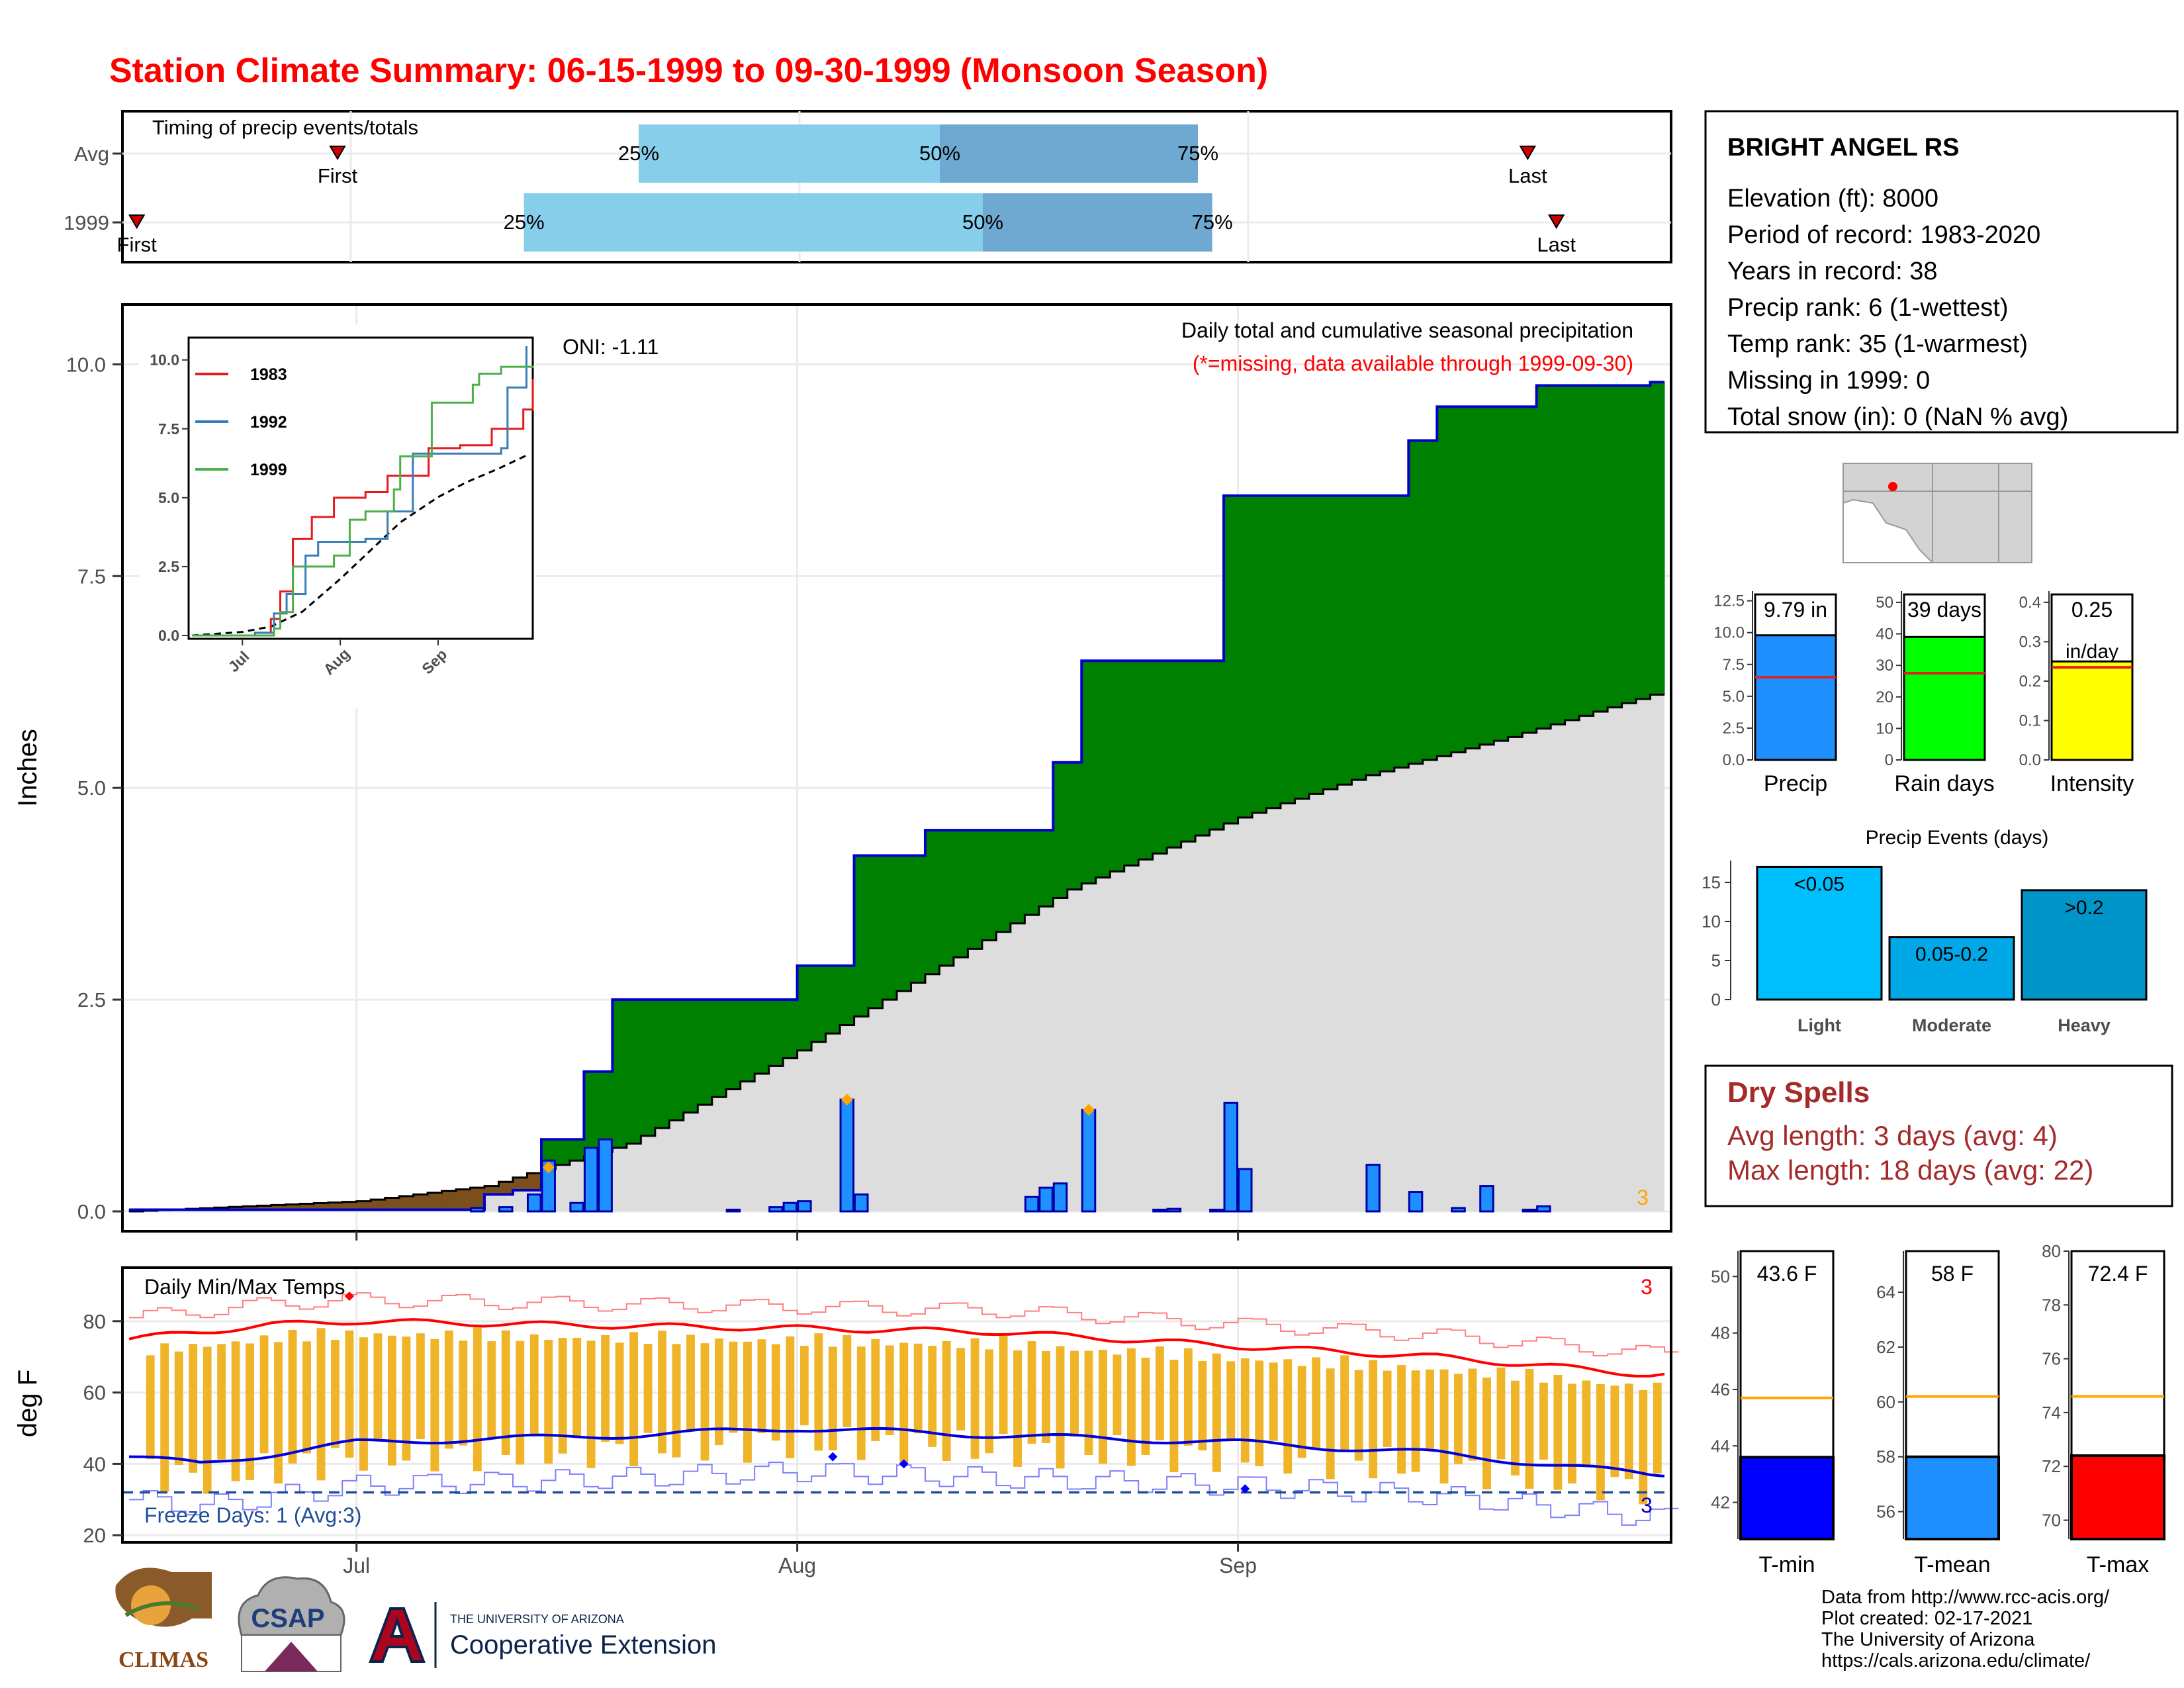 Image resolution: width=2184 pixels, height=1688 pixels. What do you see at coordinates (2118, 1564) in the screenshot?
I see `temp-summary-name: T-max` at bounding box center [2118, 1564].